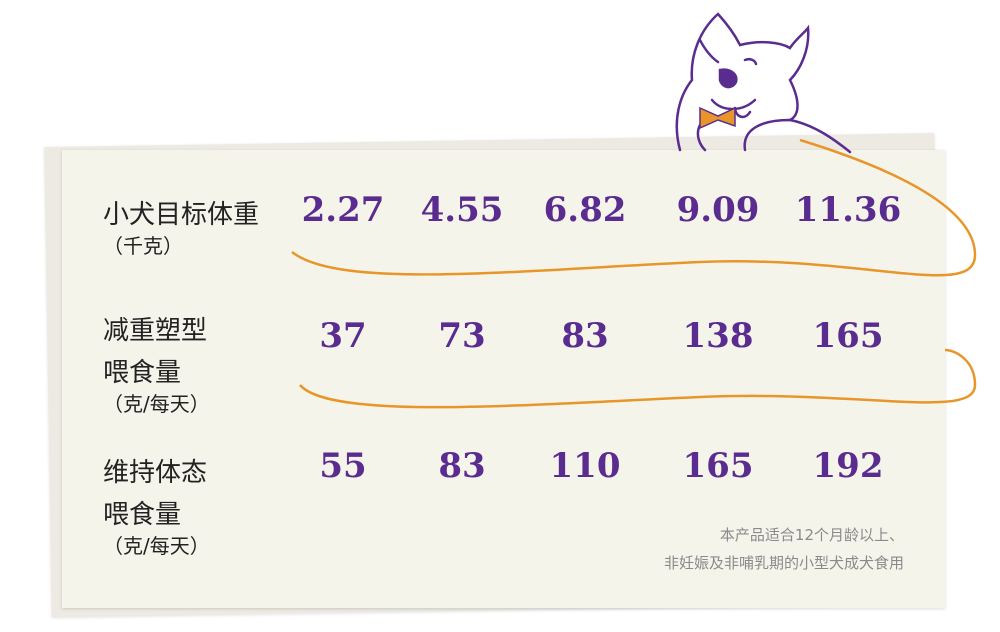 The height and width of the screenshot is (632, 1000). I want to click on bow-tie, so click(717, 118).